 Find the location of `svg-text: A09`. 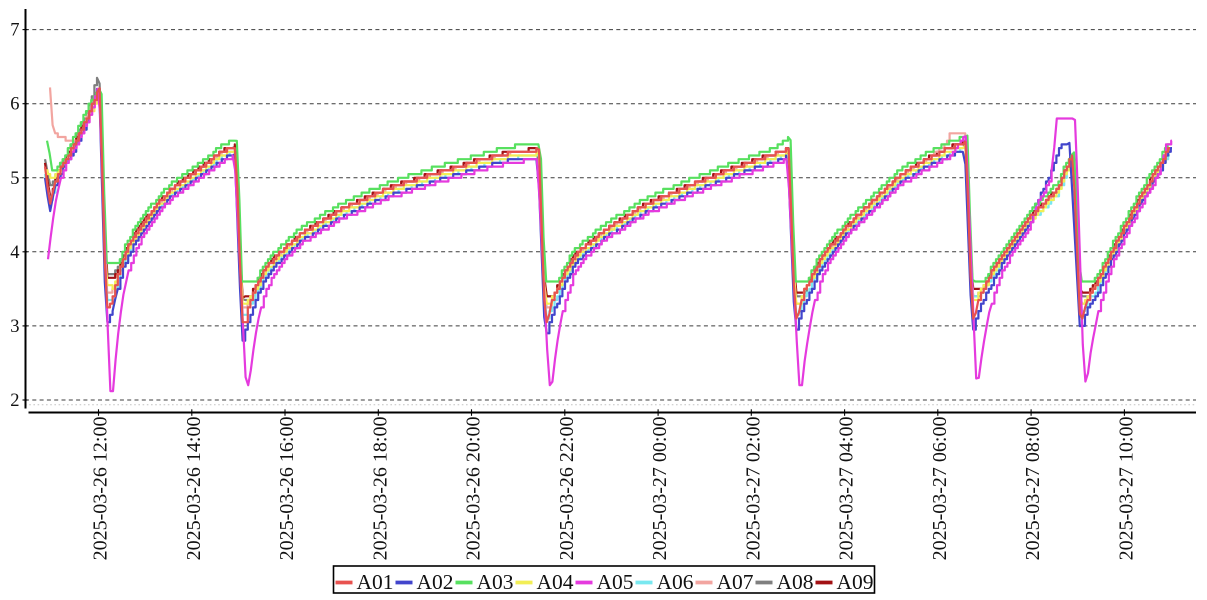

svg-text: A09 is located at coordinates (855, 582).